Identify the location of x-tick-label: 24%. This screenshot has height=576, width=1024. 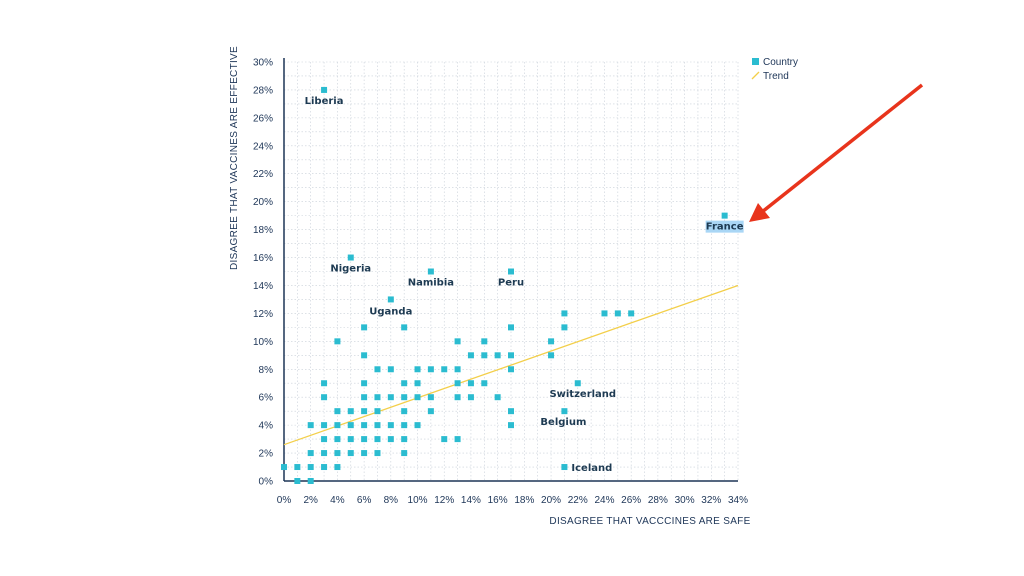
(604, 500).